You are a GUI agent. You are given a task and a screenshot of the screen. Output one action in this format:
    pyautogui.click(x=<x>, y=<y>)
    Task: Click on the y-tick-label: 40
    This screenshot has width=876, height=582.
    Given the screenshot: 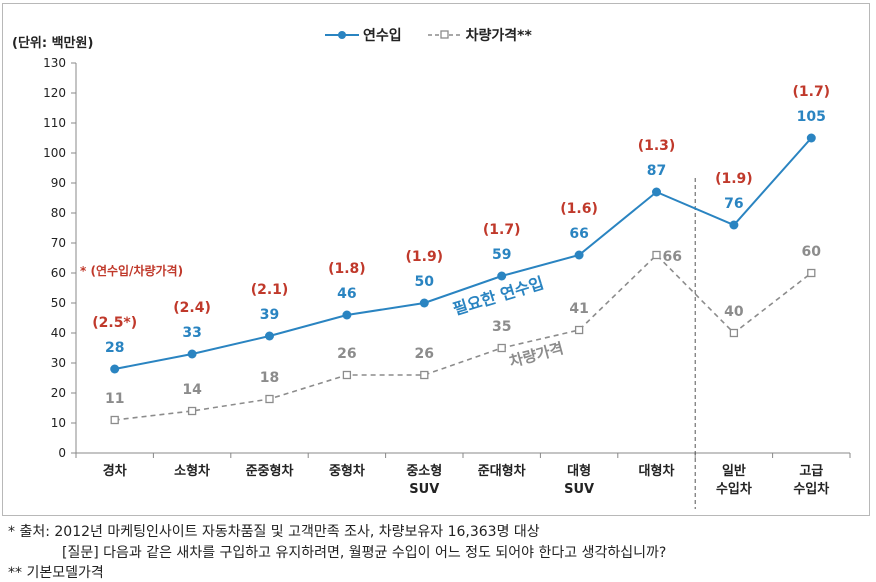 What is the action you would take?
    pyautogui.click(x=58, y=333)
    